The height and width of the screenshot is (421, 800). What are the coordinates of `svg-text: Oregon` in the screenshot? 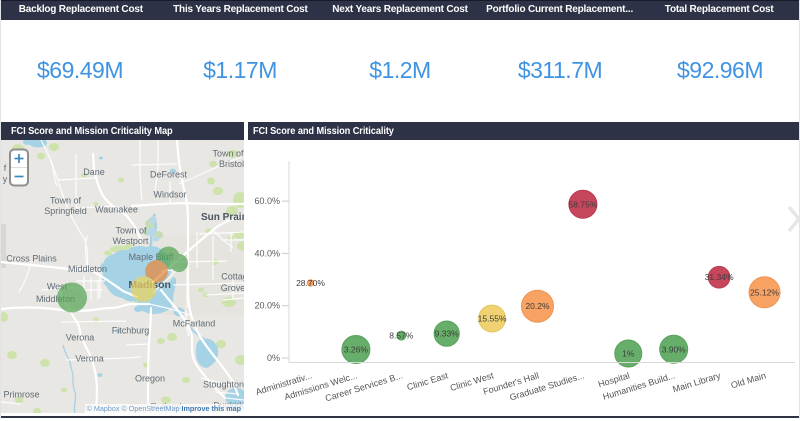 It's located at (150, 379).